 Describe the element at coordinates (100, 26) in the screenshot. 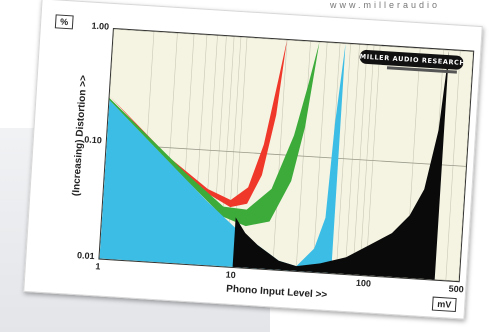

I see `y-tick-label-1: 1.00` at that location.